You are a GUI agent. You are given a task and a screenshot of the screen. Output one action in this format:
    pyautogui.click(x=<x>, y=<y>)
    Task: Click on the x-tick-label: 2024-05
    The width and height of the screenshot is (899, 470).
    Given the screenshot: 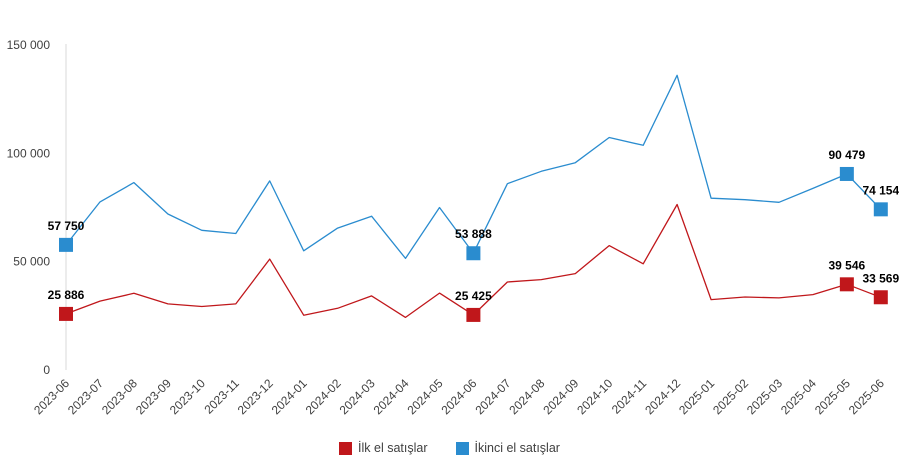 What is the action you would take?
    pyautogui.click(x=425, y=396)
    